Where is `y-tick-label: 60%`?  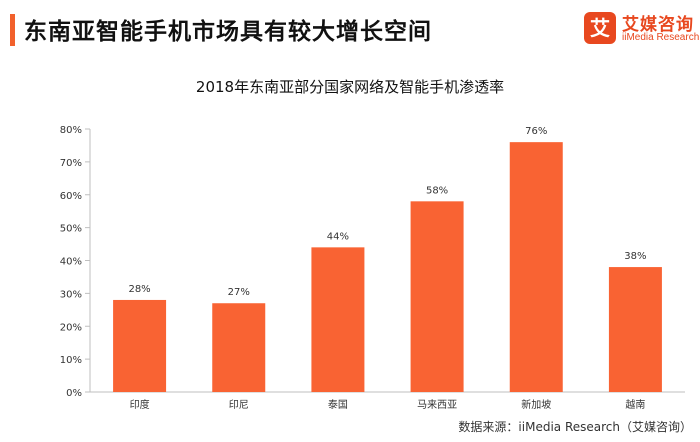 y-tick-label: 60% is located at coordinates (71, 196).